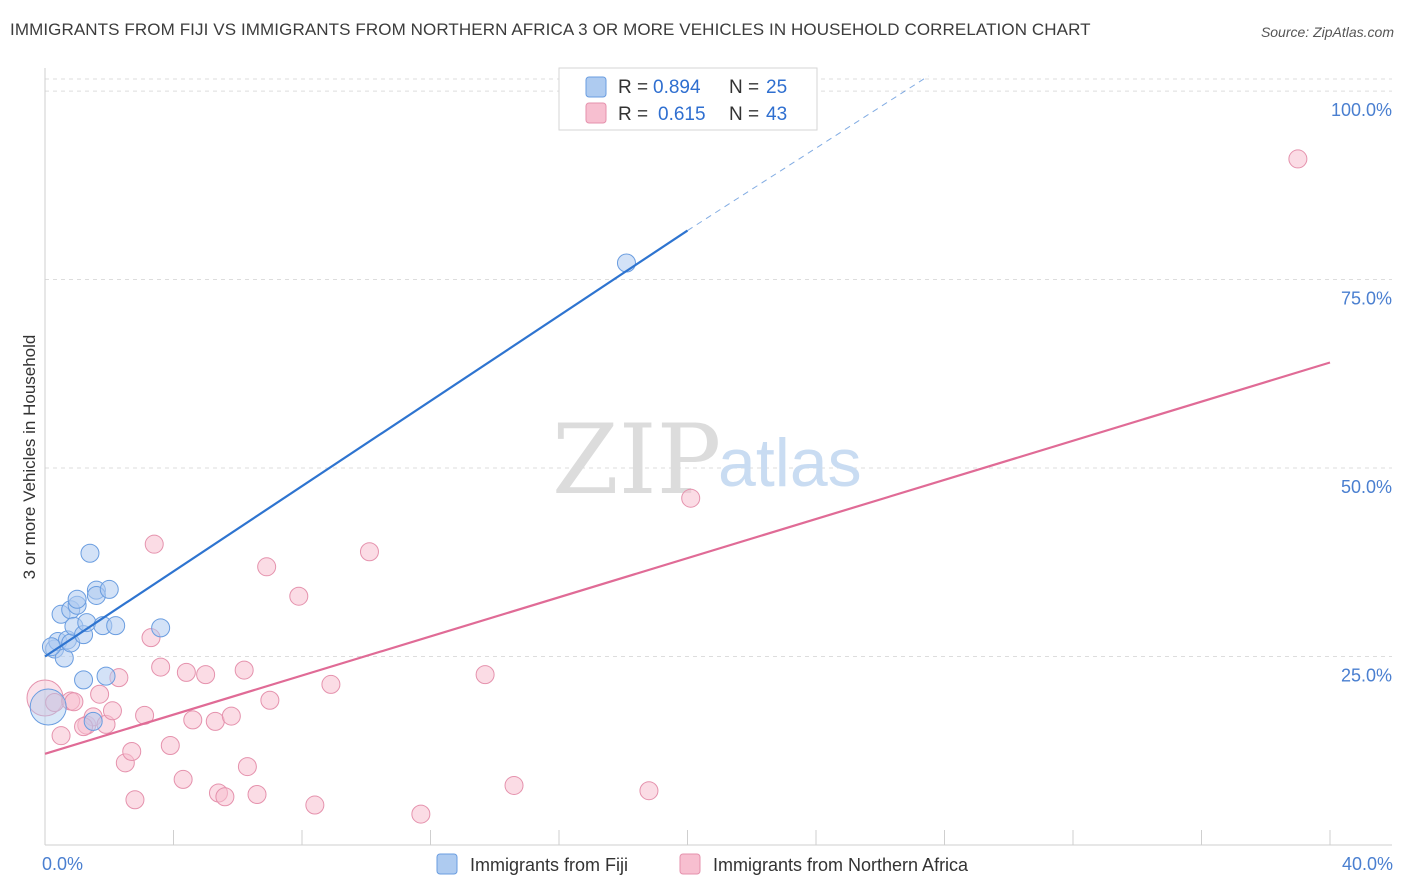  I want to click on y-tick-label: 100.0%, so click(1361, 110).